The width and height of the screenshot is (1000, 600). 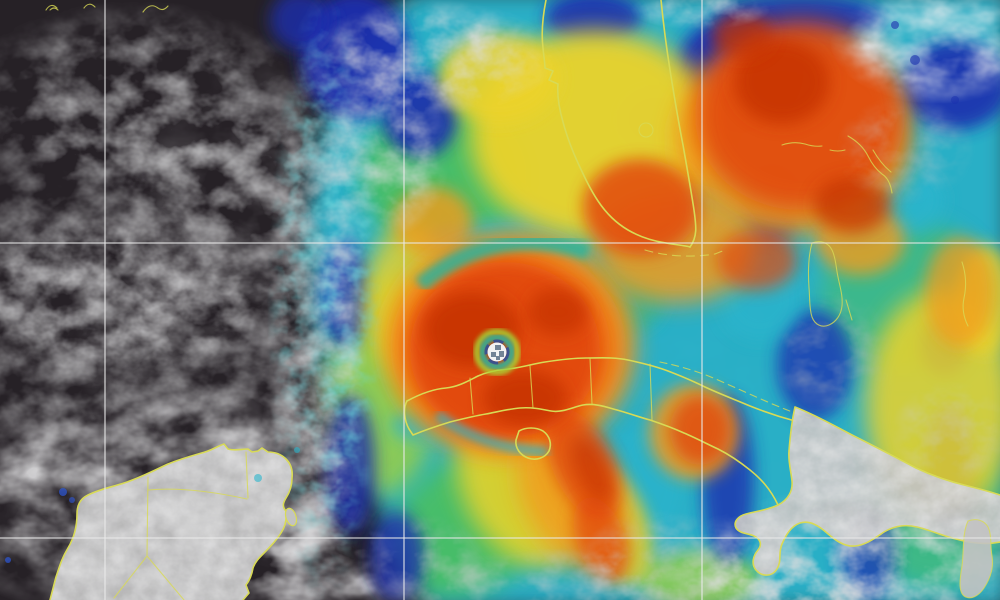 I want to click on eye-wall-ring, so click(x=497, y=352).